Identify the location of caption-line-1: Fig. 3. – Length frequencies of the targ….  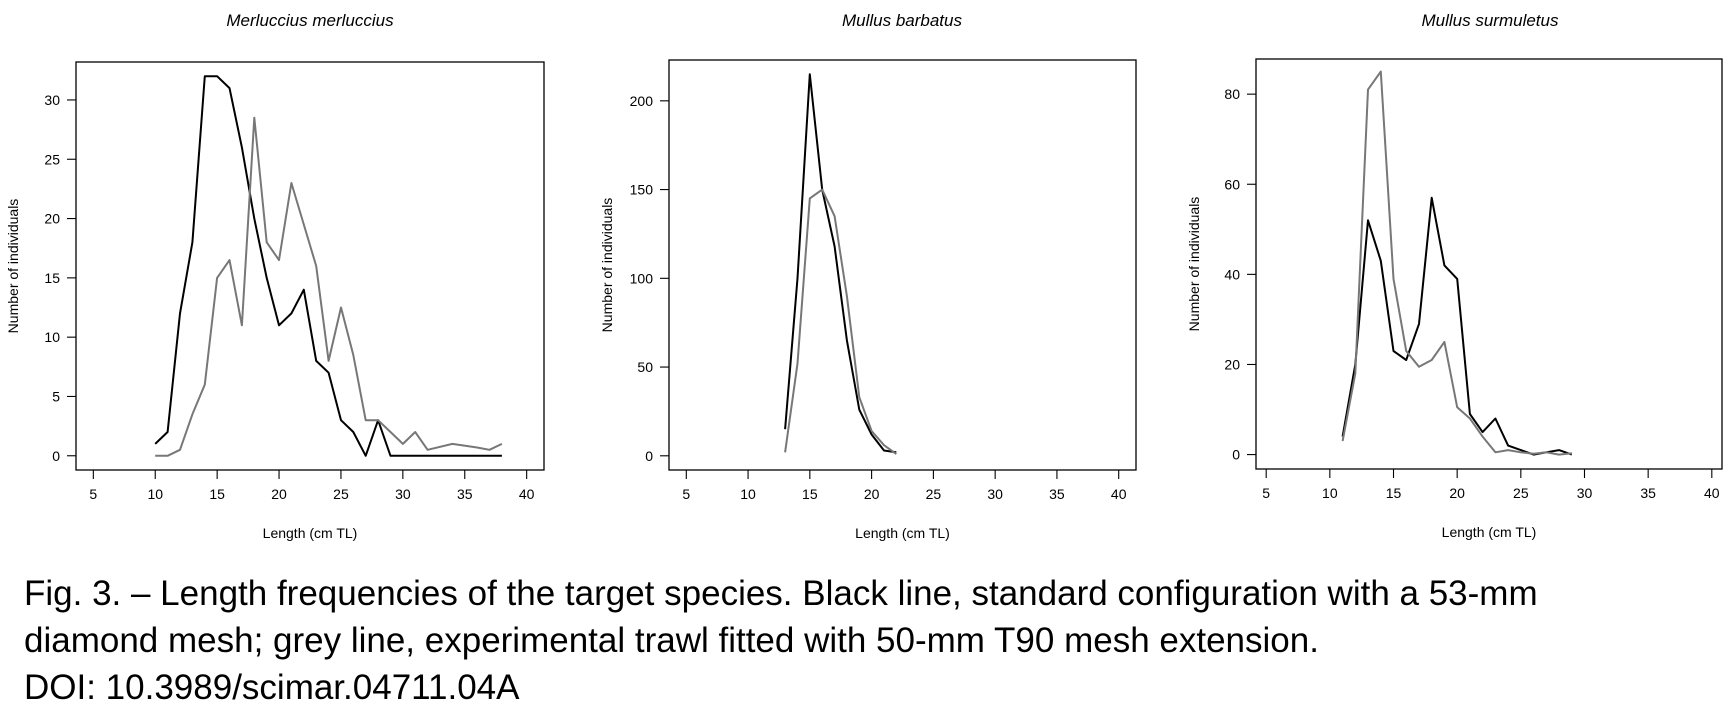
(781, 593).